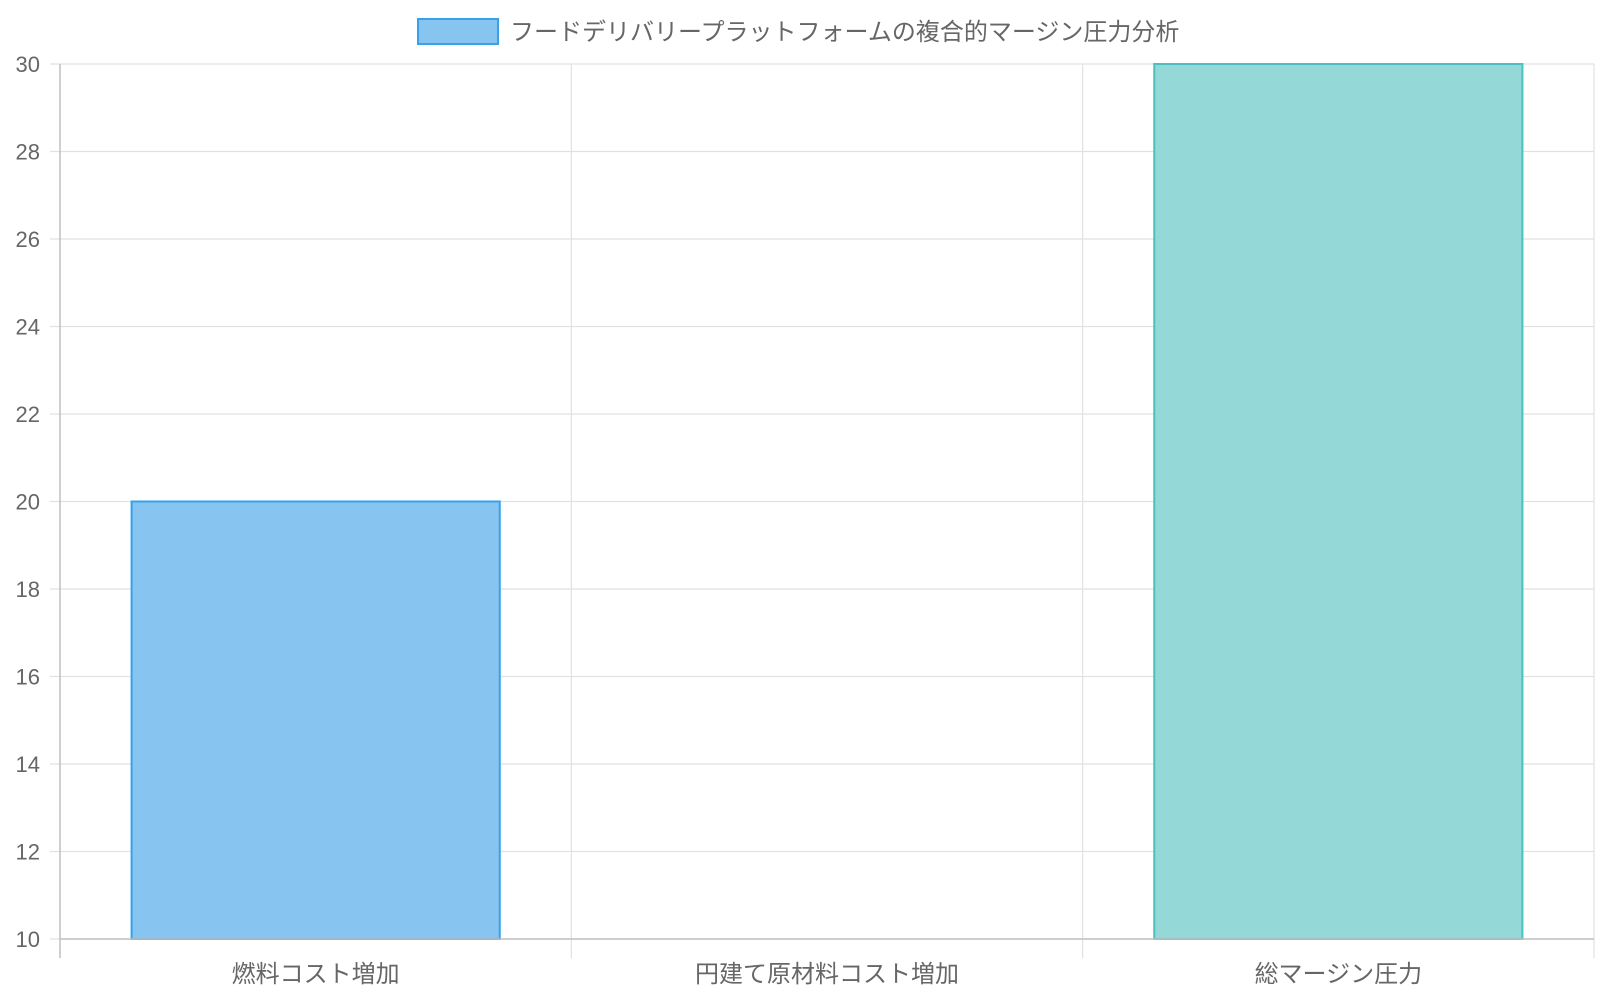 The height and width of the screenshot is (1005, 1600). I want to click on y-tick-label: 26, so click(28, 239).